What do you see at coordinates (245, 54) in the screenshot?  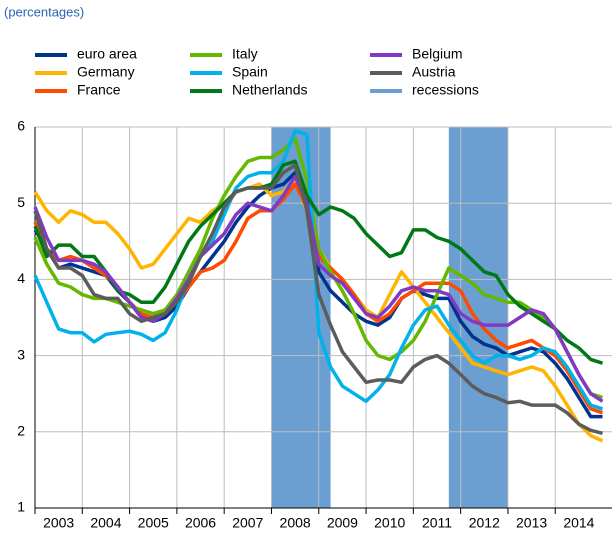 I see `legend-label: Italy` at bounding box center [245, 54].